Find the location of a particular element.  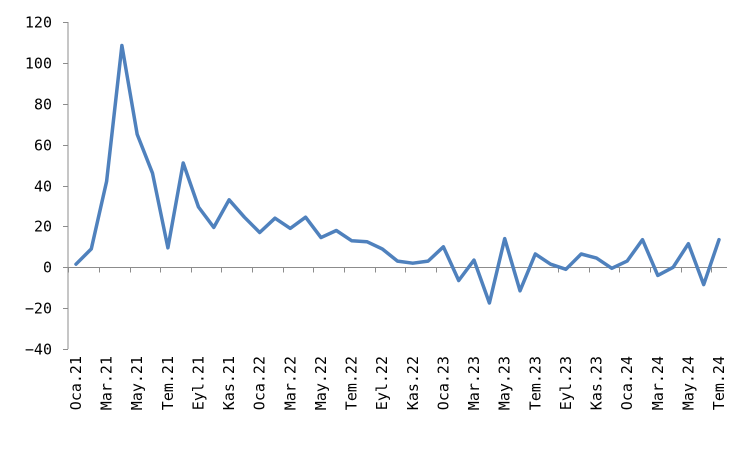

x-tick-label: Eyl.23 is located at coordinates (566, 383).